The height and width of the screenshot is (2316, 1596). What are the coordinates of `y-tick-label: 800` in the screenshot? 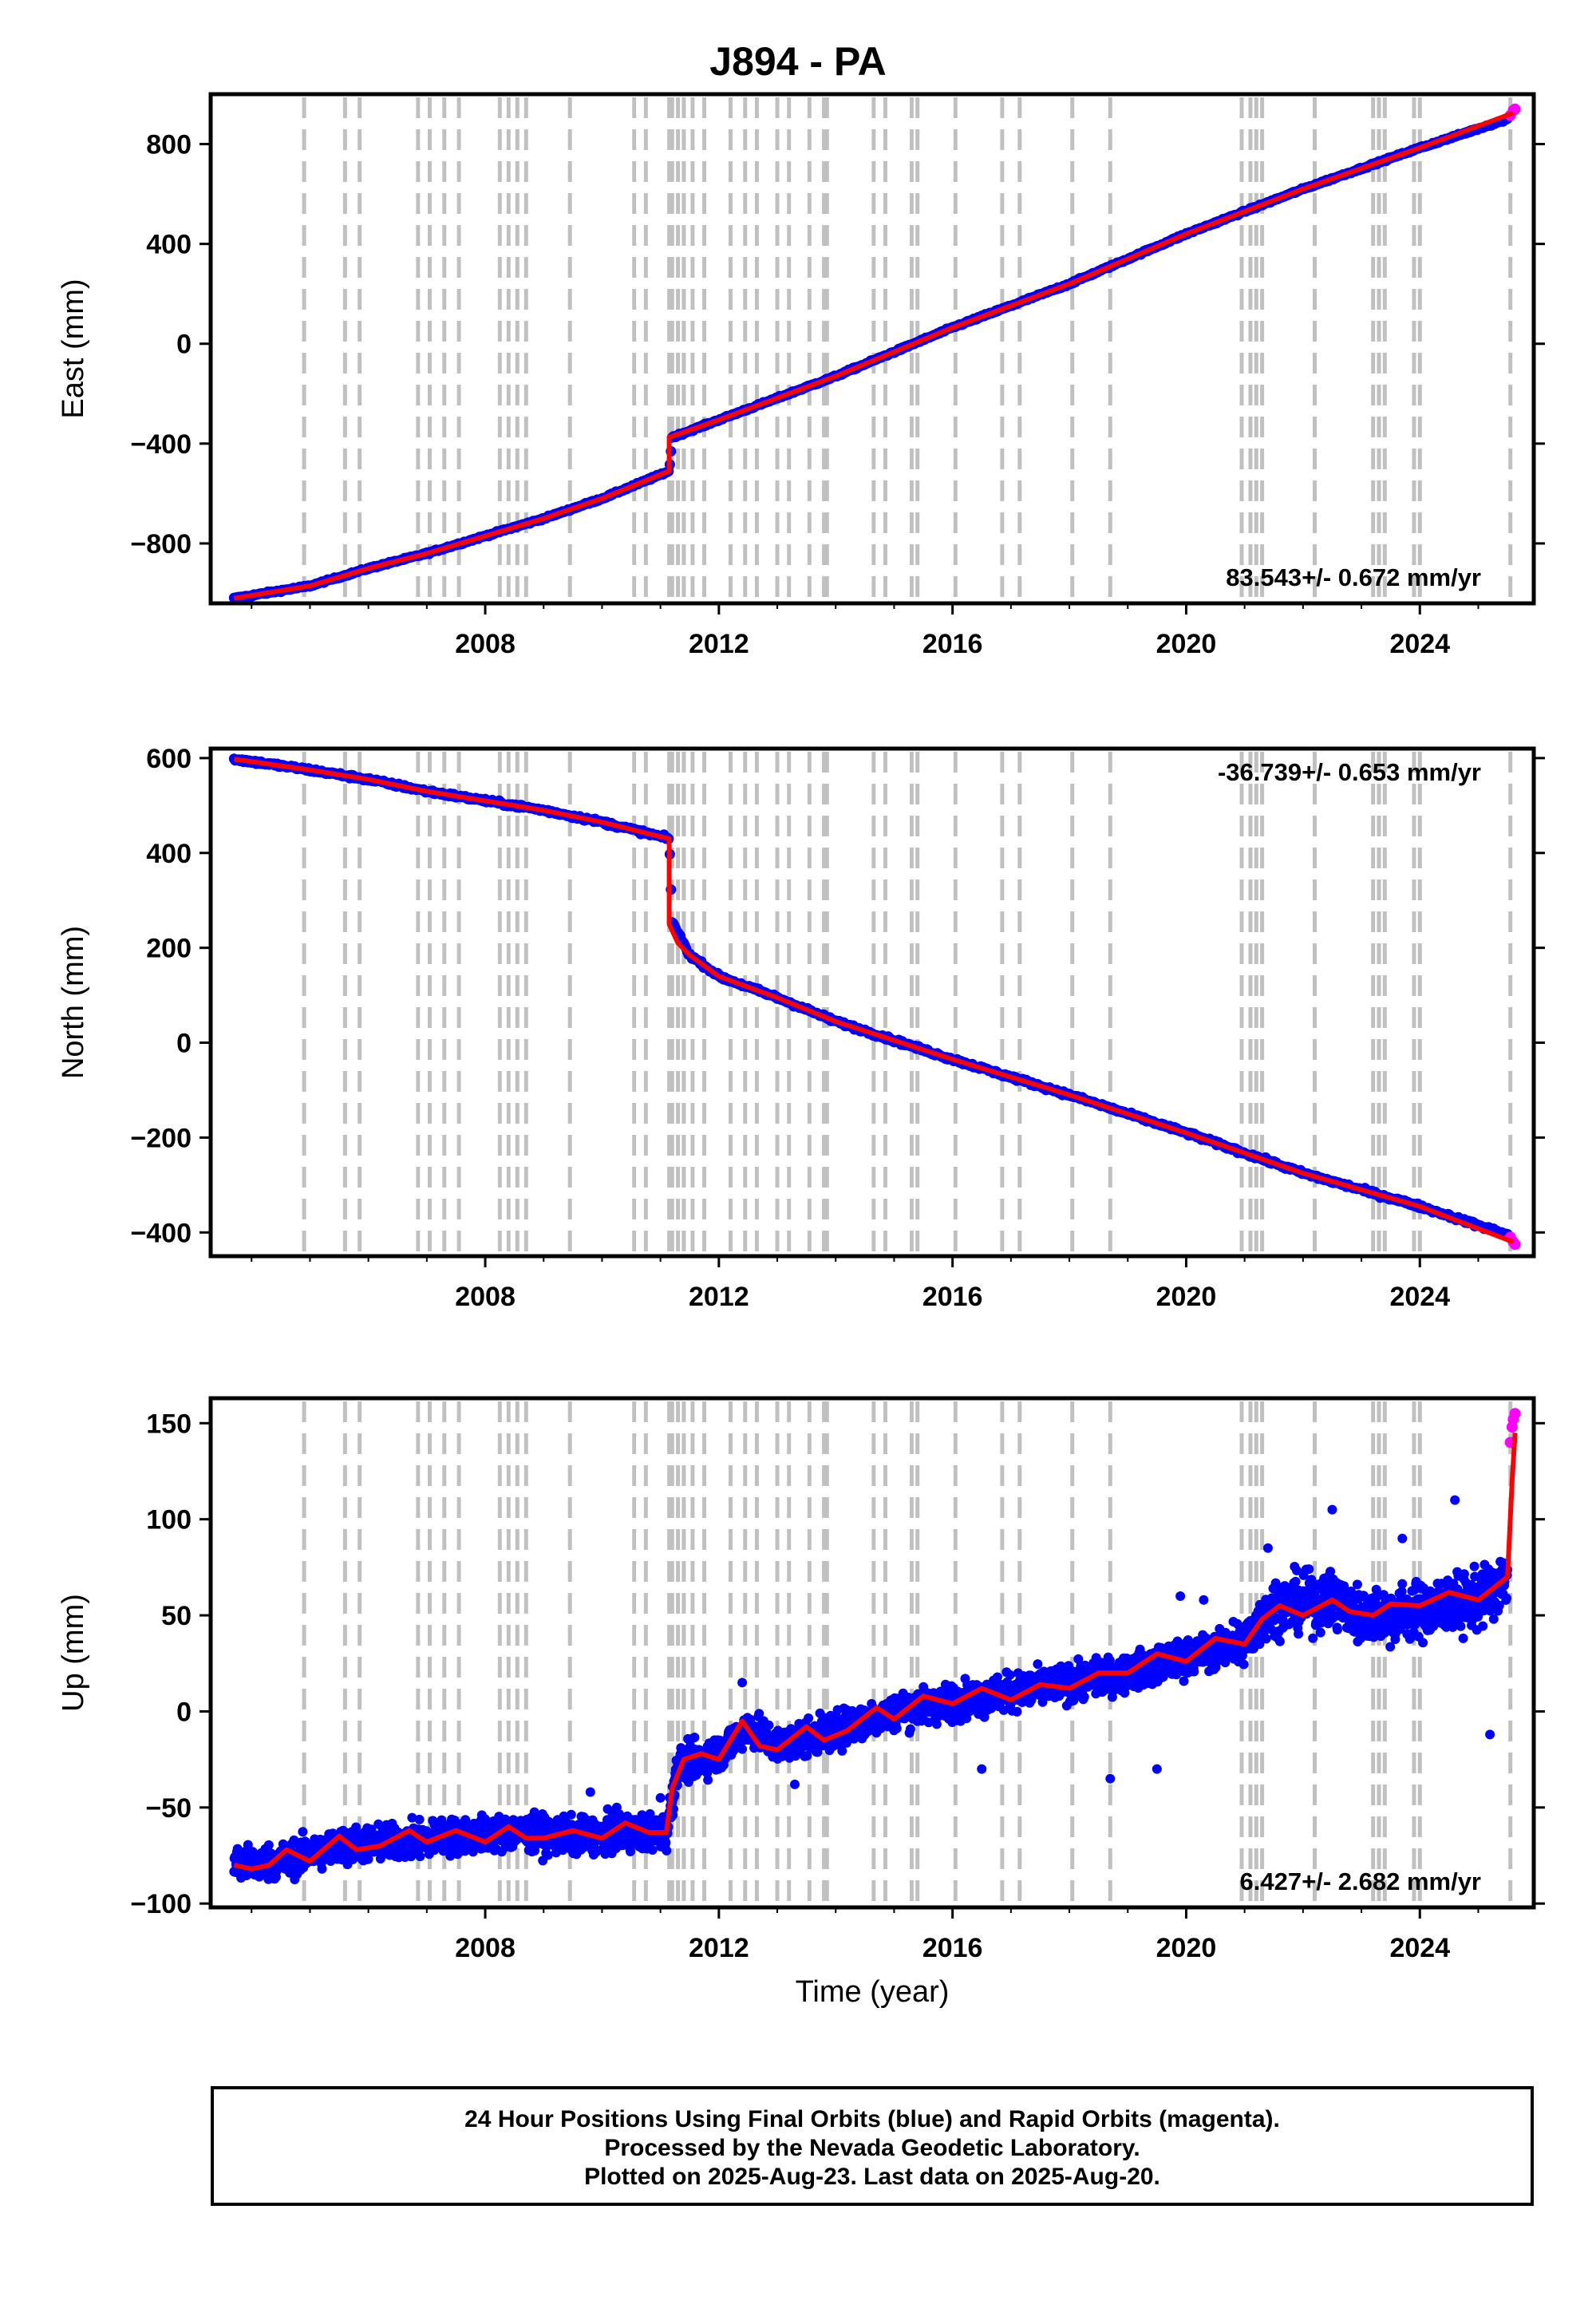 It's located at (169, 145).